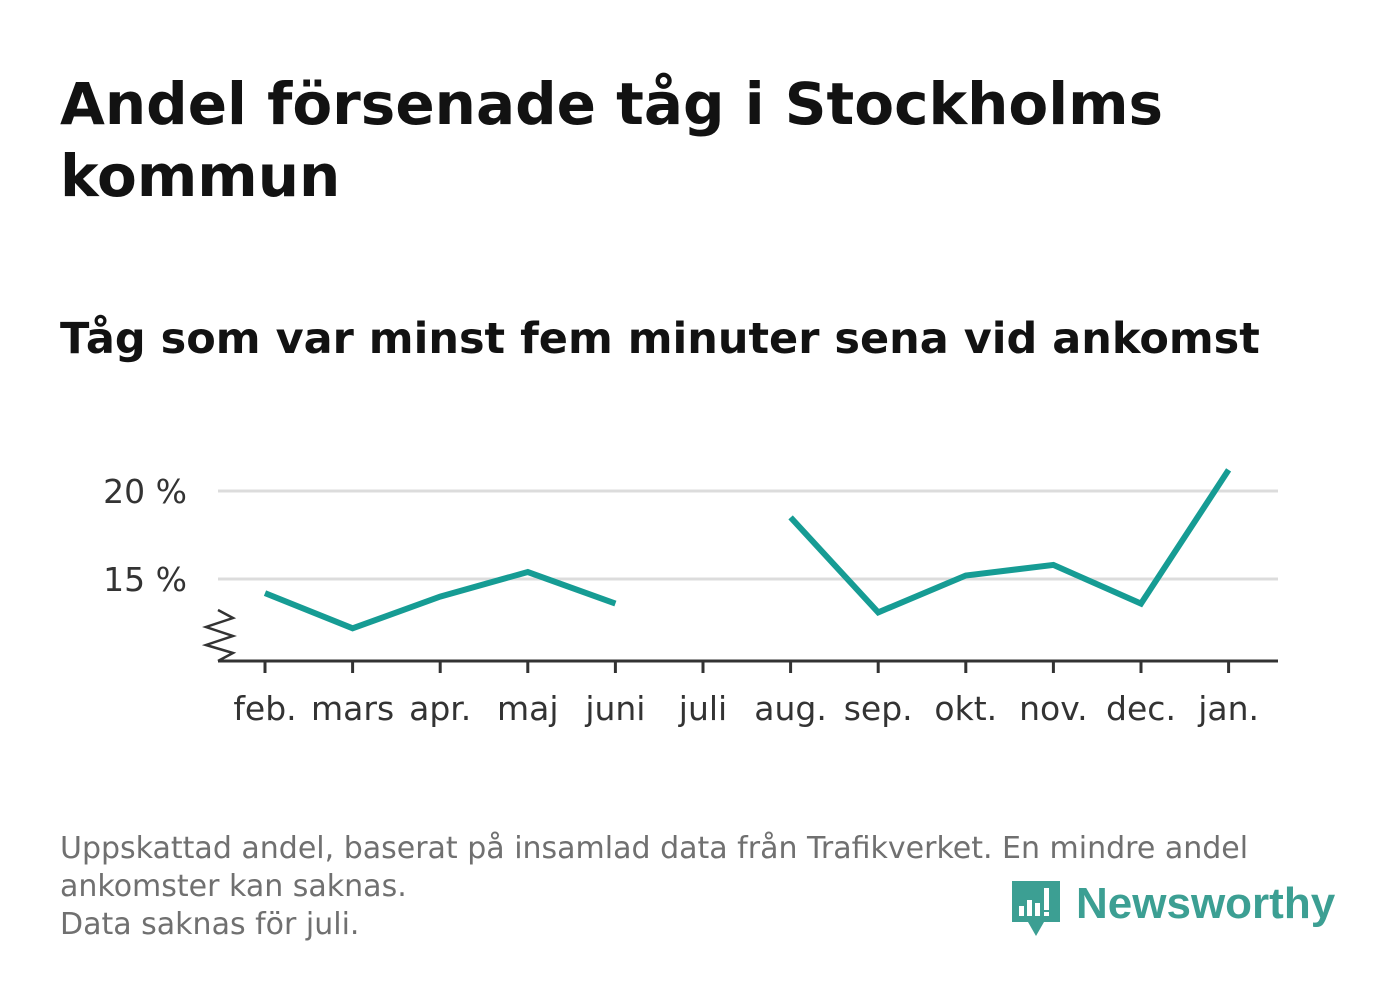 The width and height of the screenshot is (1382, 999). What do you see at coordinates (1141, 708) in the screenshot?
I see `x-tick-label: dec.` at bounding box center [1141, 708].